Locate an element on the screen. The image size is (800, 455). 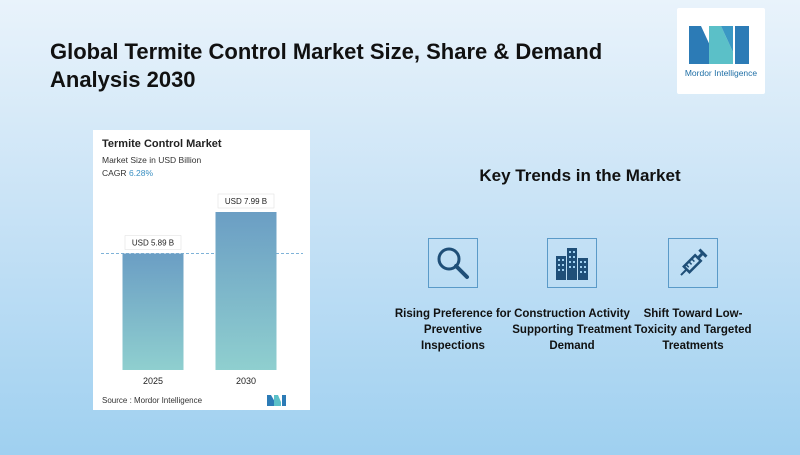
chart-title: Termite Control Market is located at coordinates (162, 144).